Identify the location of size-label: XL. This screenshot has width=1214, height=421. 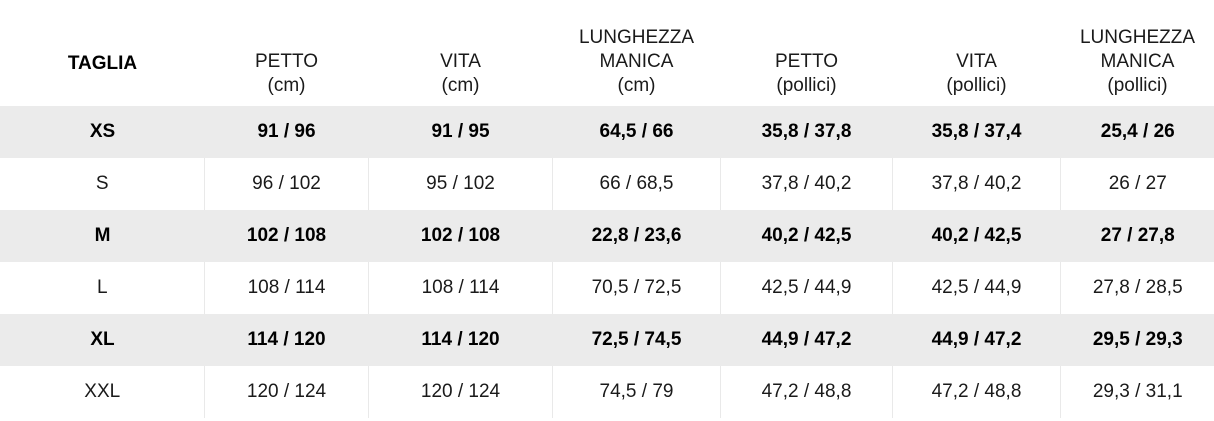
(102, 340).